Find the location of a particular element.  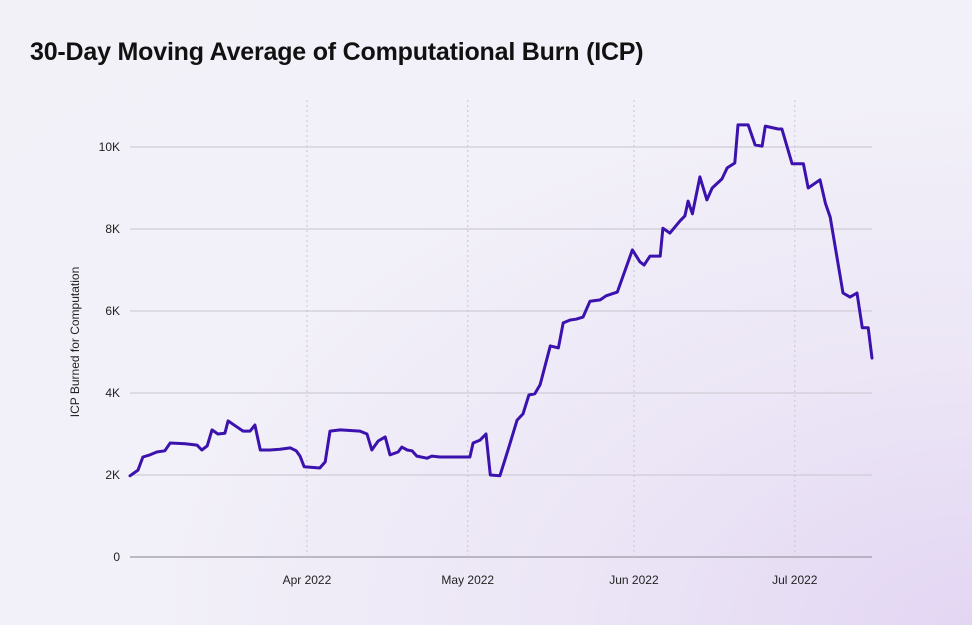

x-tick-label: Jun 2022 is located at coordinates (634, 580).